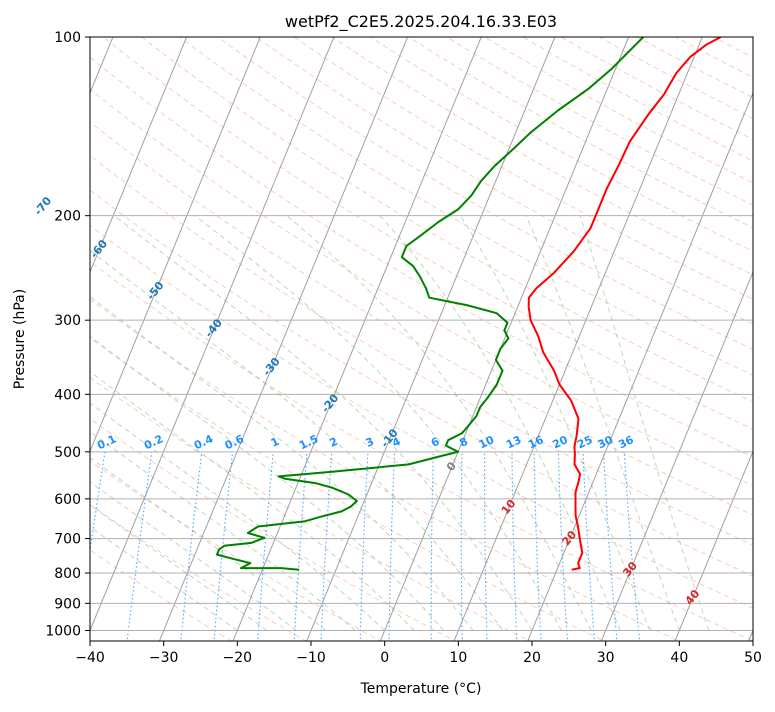 This screenshot has height=712, width=775. Describe the element at coordinates (153, 442) in the screenshot. I see `mixing-ratio-label: 0.2` at that location.